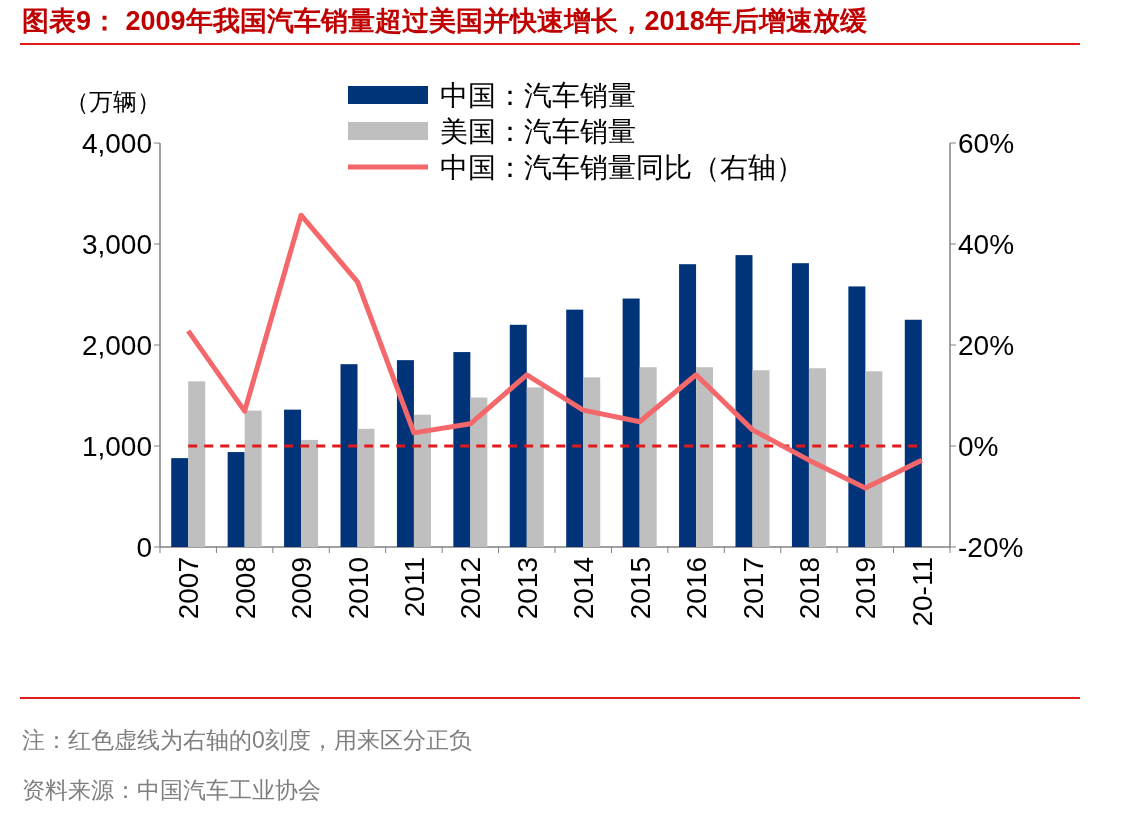  Describe the element at coordinates (640, 588) in the screenshot. I see `x-tick-label: 2015` at that location.